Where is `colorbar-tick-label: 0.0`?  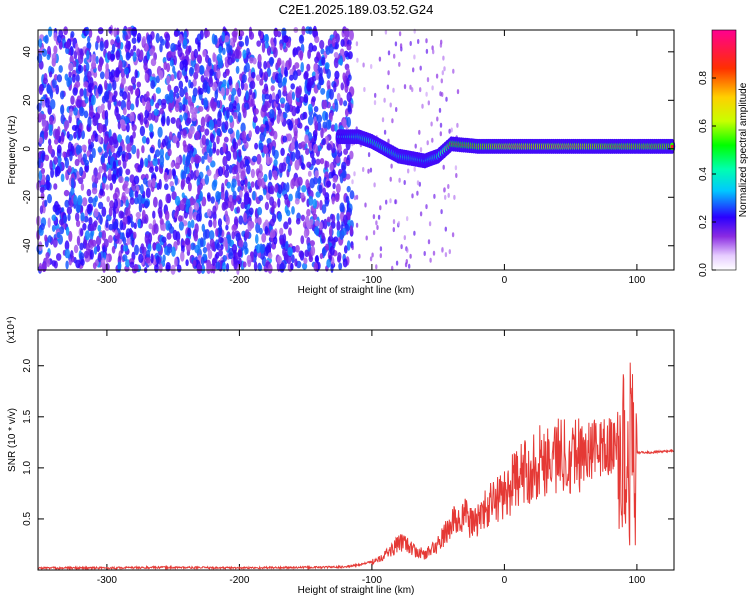 colorbar-tick-label: 0.0 is located at coordinates (703, 270).